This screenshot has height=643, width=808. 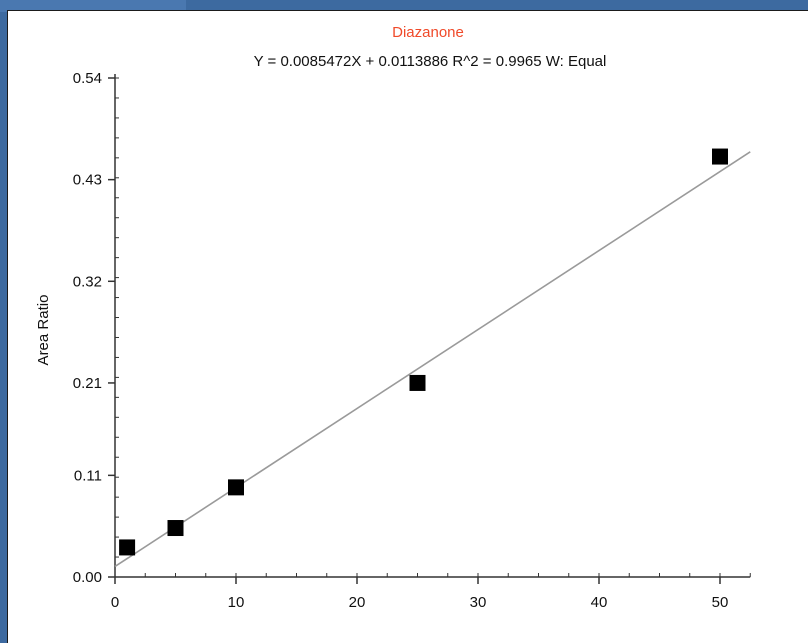 I want to click on x-tick-label: 20, so click(x=357, y=602).